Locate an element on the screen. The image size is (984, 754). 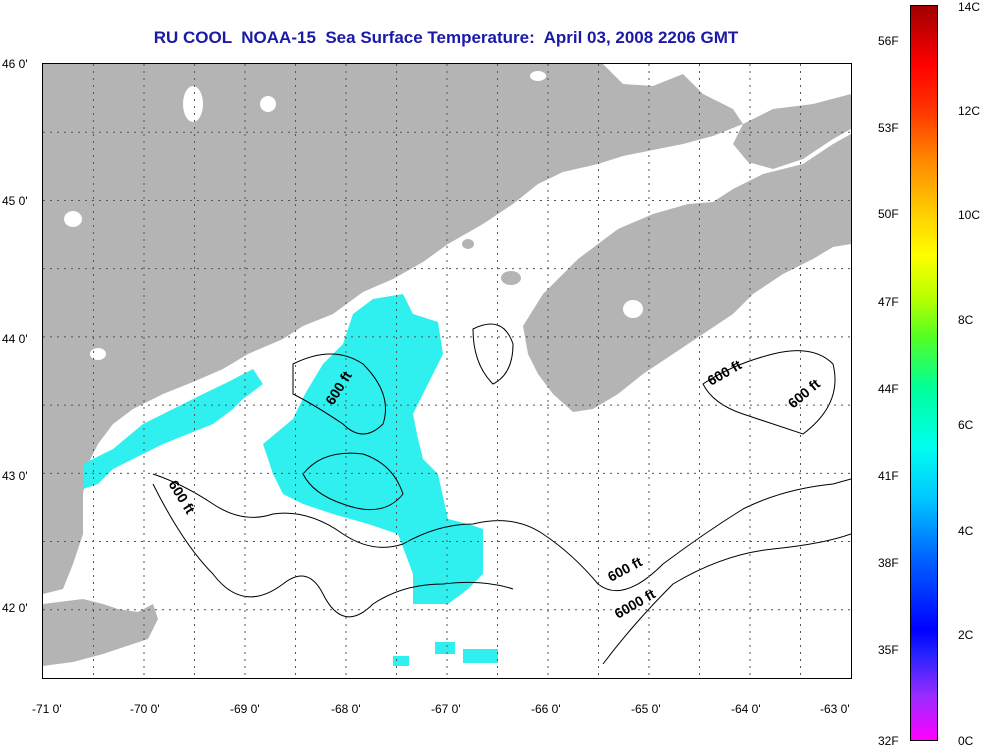
land-cape-breton is located at coordinates (792, 131).